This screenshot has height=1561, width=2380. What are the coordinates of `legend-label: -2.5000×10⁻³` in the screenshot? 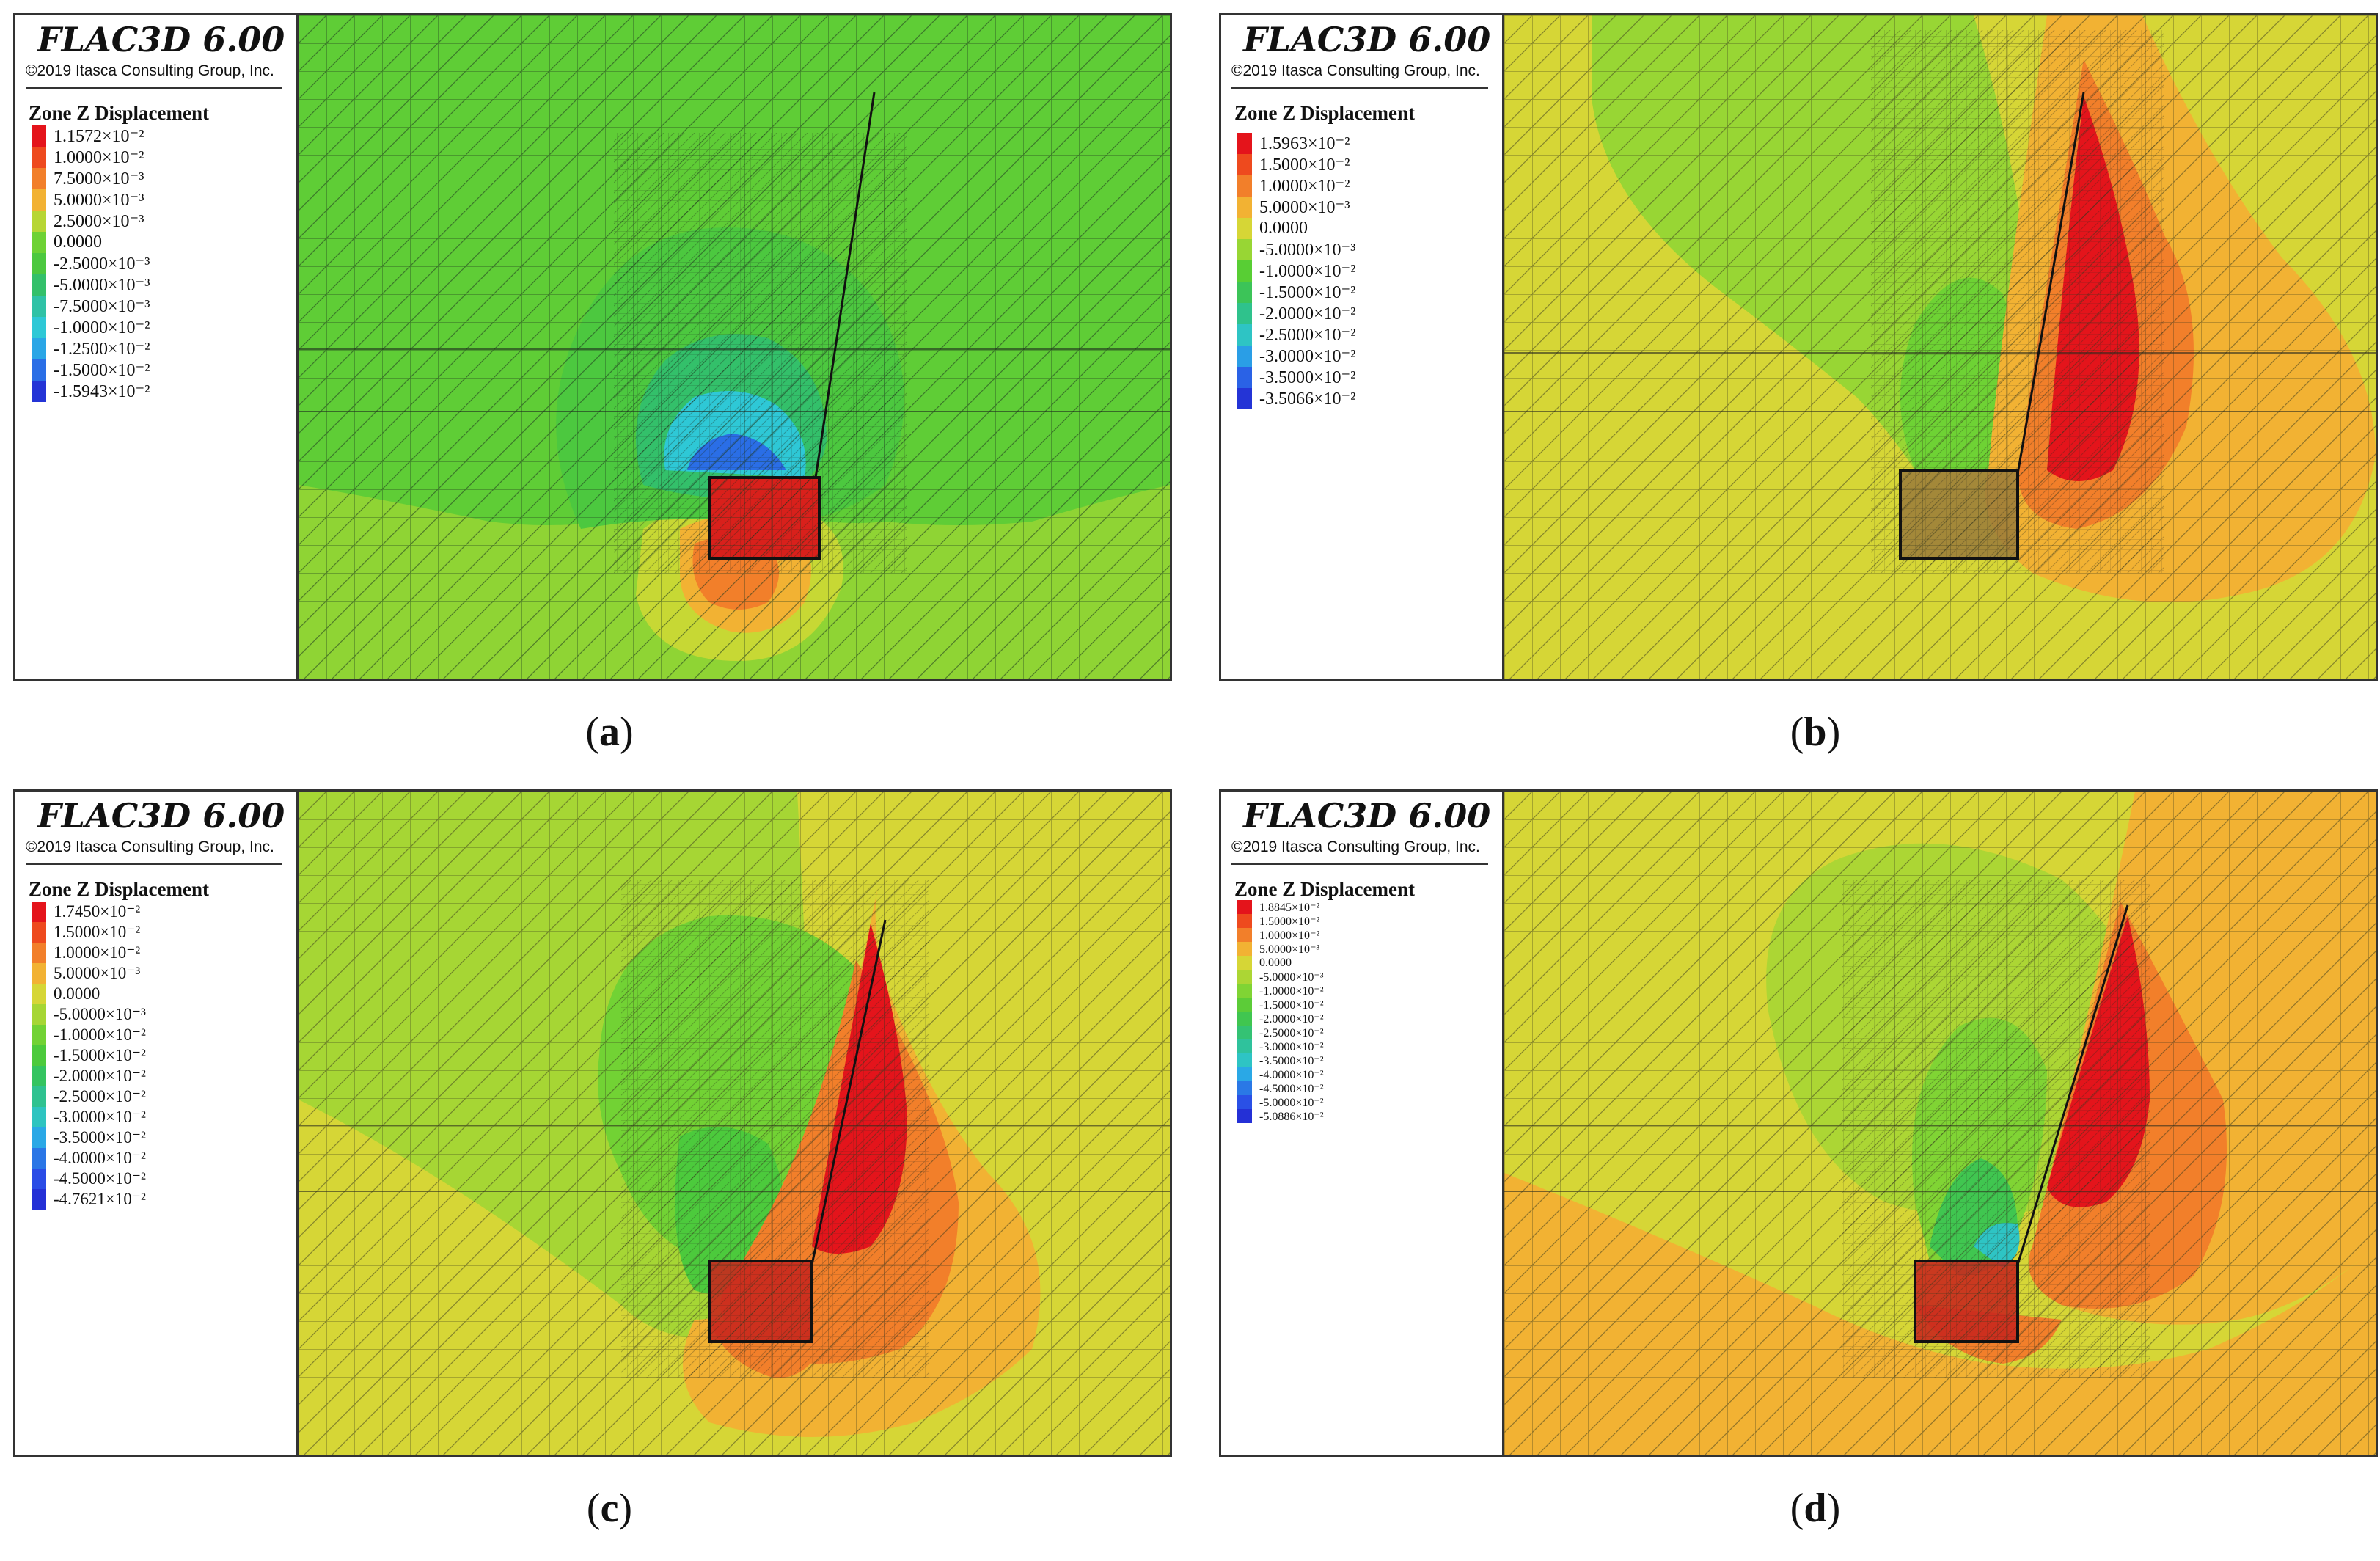 It's located at (102, 264).